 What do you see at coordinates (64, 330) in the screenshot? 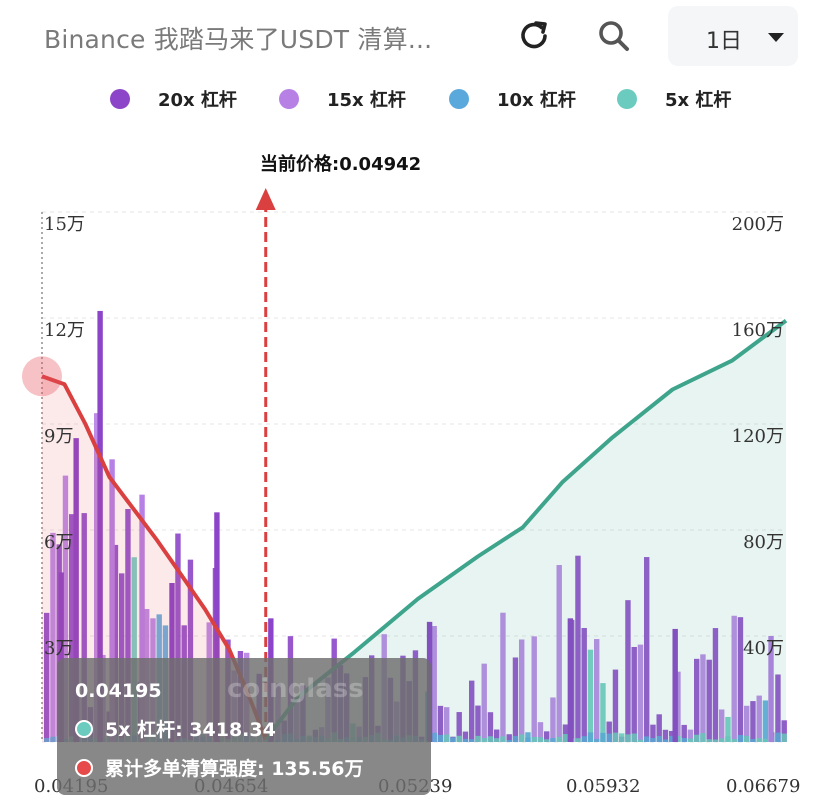
I see `y-left-tick-label: 12万` at bounding box center [64, 330].